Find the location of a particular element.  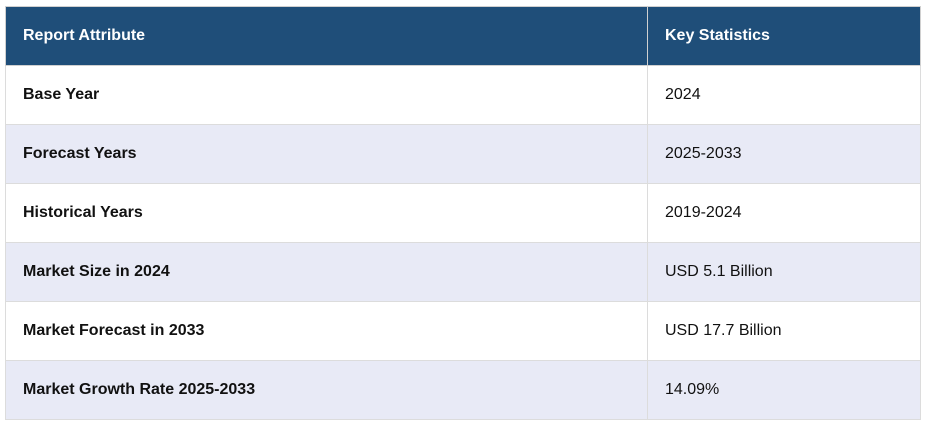

attribute-cell: Market Size in 2024 is located at coordinates (326, 272).